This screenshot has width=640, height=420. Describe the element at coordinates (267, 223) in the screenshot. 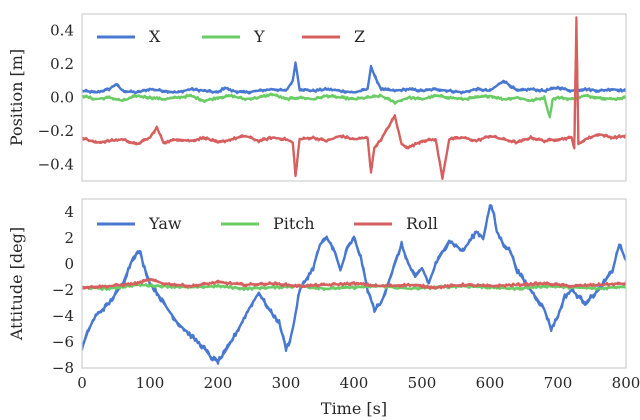

I see `legend: Yaw Pitch Roll` at that location.